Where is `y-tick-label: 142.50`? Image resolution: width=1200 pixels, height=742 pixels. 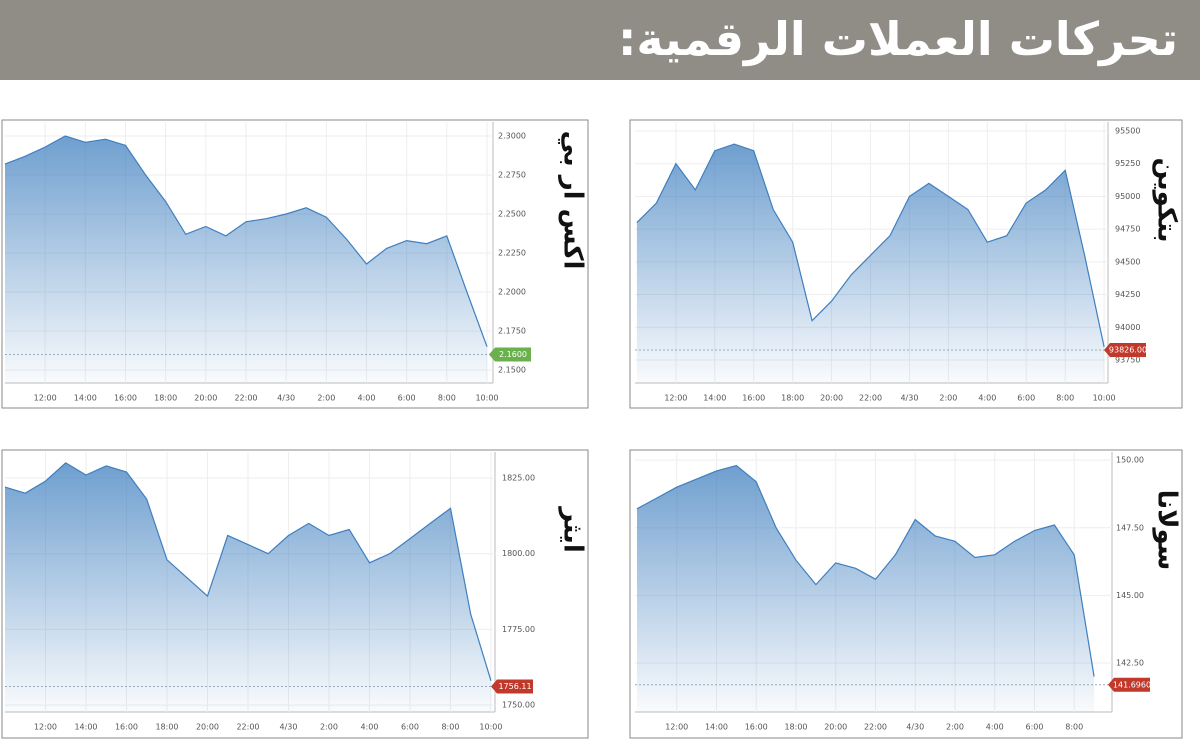 y-tick-label: 142.50 is located at coordinates (1130, 663).